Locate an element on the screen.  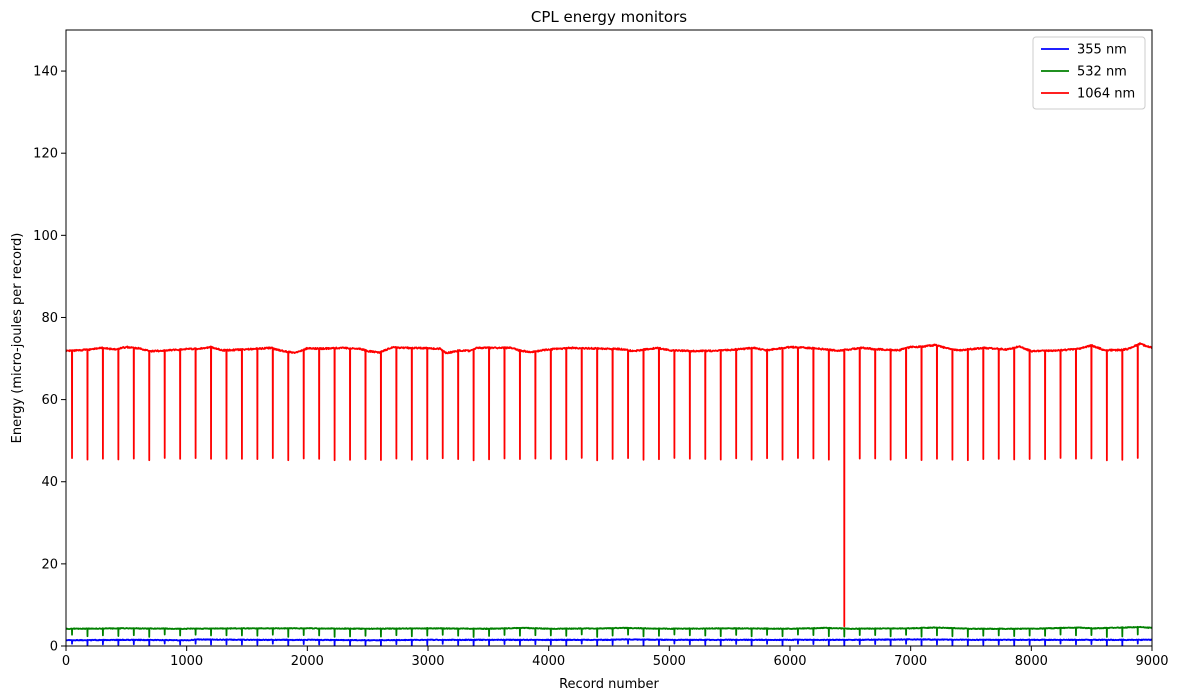
x-axis-label: Record number is located at coordinates (609, 684).